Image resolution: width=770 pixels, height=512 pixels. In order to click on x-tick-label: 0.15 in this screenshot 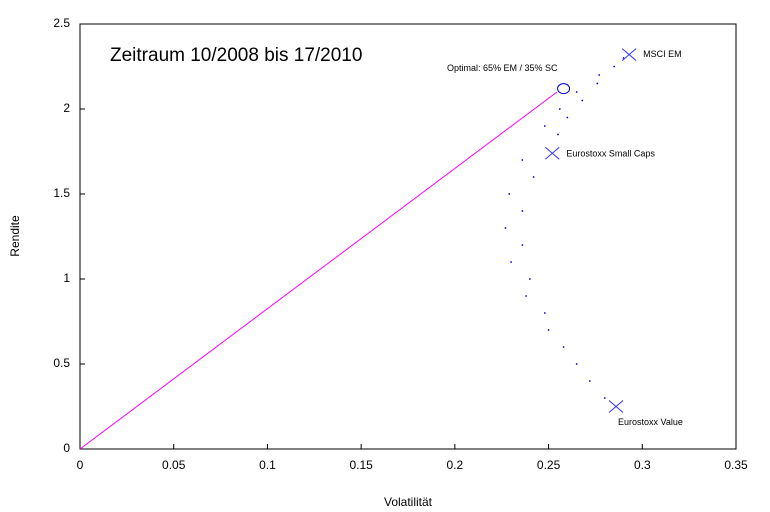, I will do `click(361, 465)`.